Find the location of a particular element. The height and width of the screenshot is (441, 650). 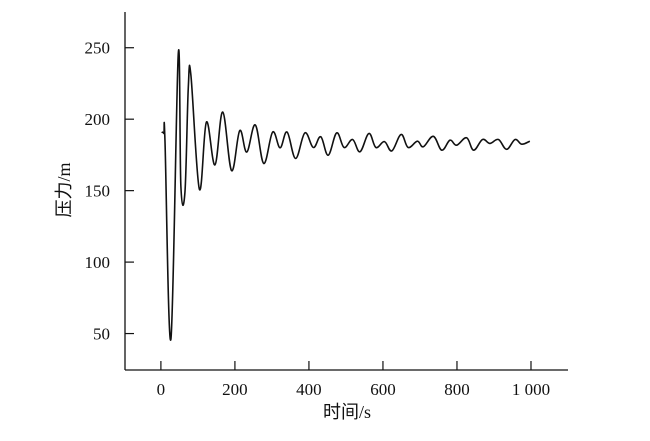

x-tick-label: 800 is located at coordinates (457, 389).